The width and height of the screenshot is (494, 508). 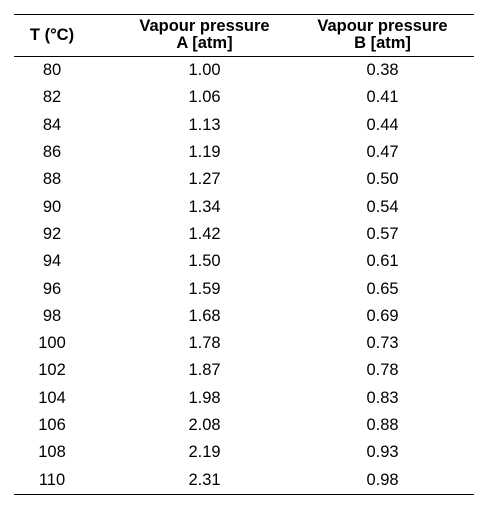 What do you see at coordinates (204, 43) in the screenshot?
I see `header-pressure-a-line2: A [atm]` at bounding box center [204, 43].